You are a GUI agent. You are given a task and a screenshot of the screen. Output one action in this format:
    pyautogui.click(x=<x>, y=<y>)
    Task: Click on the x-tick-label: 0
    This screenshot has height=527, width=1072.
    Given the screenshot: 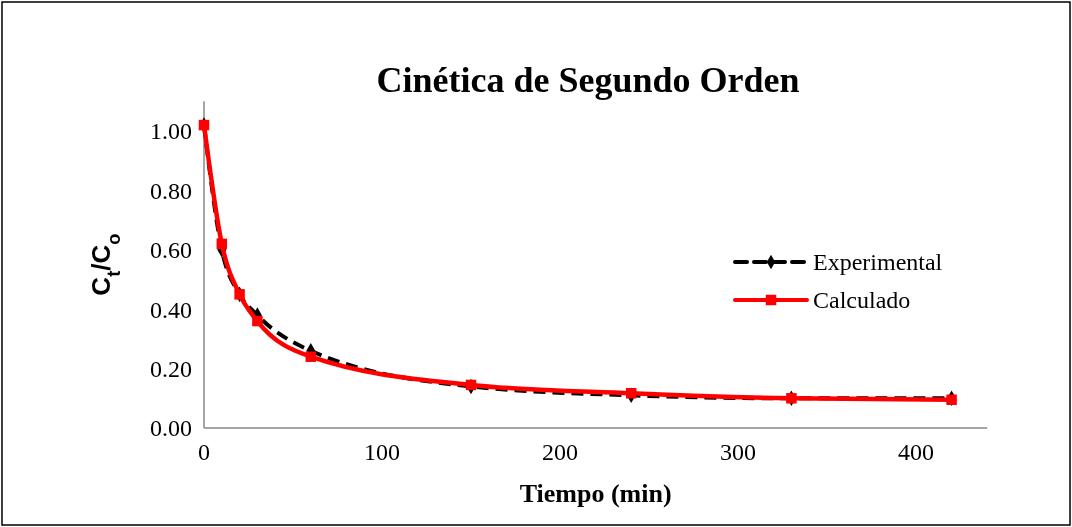 What is the action you would take?
    pyautogui.click(x=204, y=452)
    